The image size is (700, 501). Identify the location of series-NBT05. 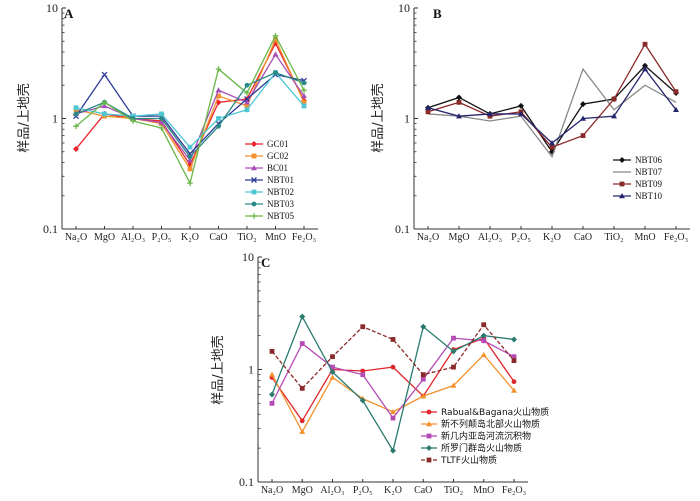
(190, 109).